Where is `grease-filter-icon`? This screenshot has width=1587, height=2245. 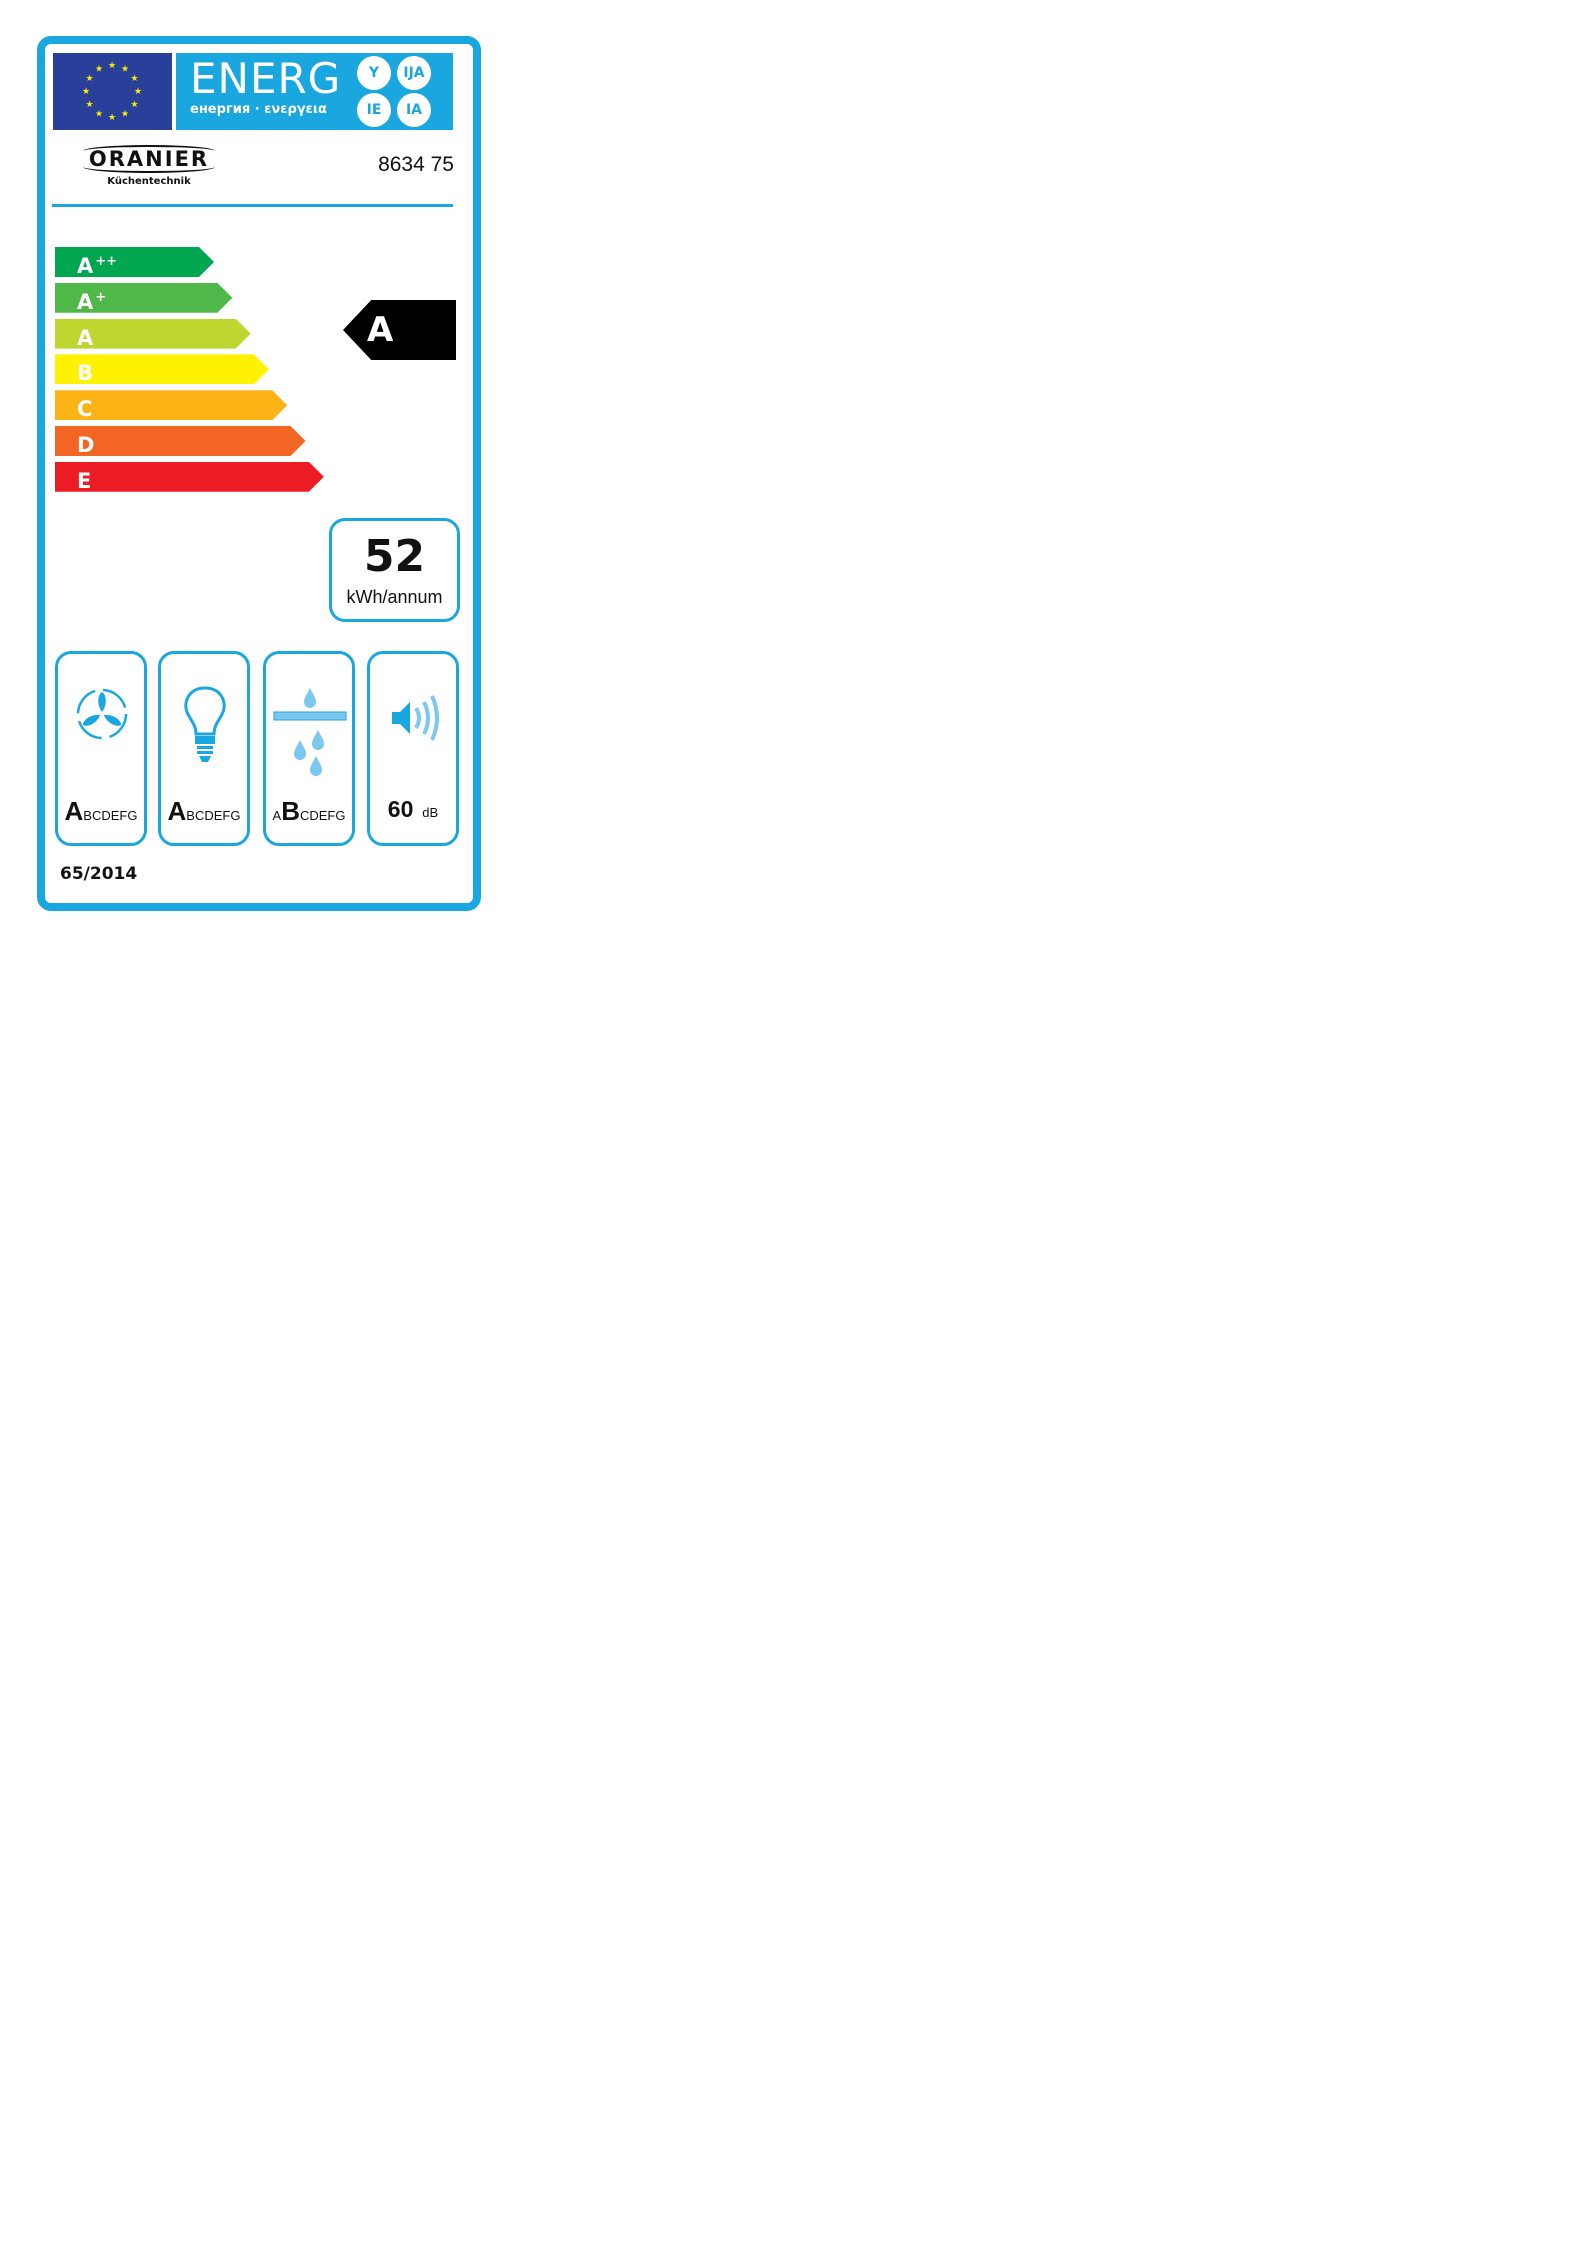 grease-filter-icon is located at coordinates (310, 732).